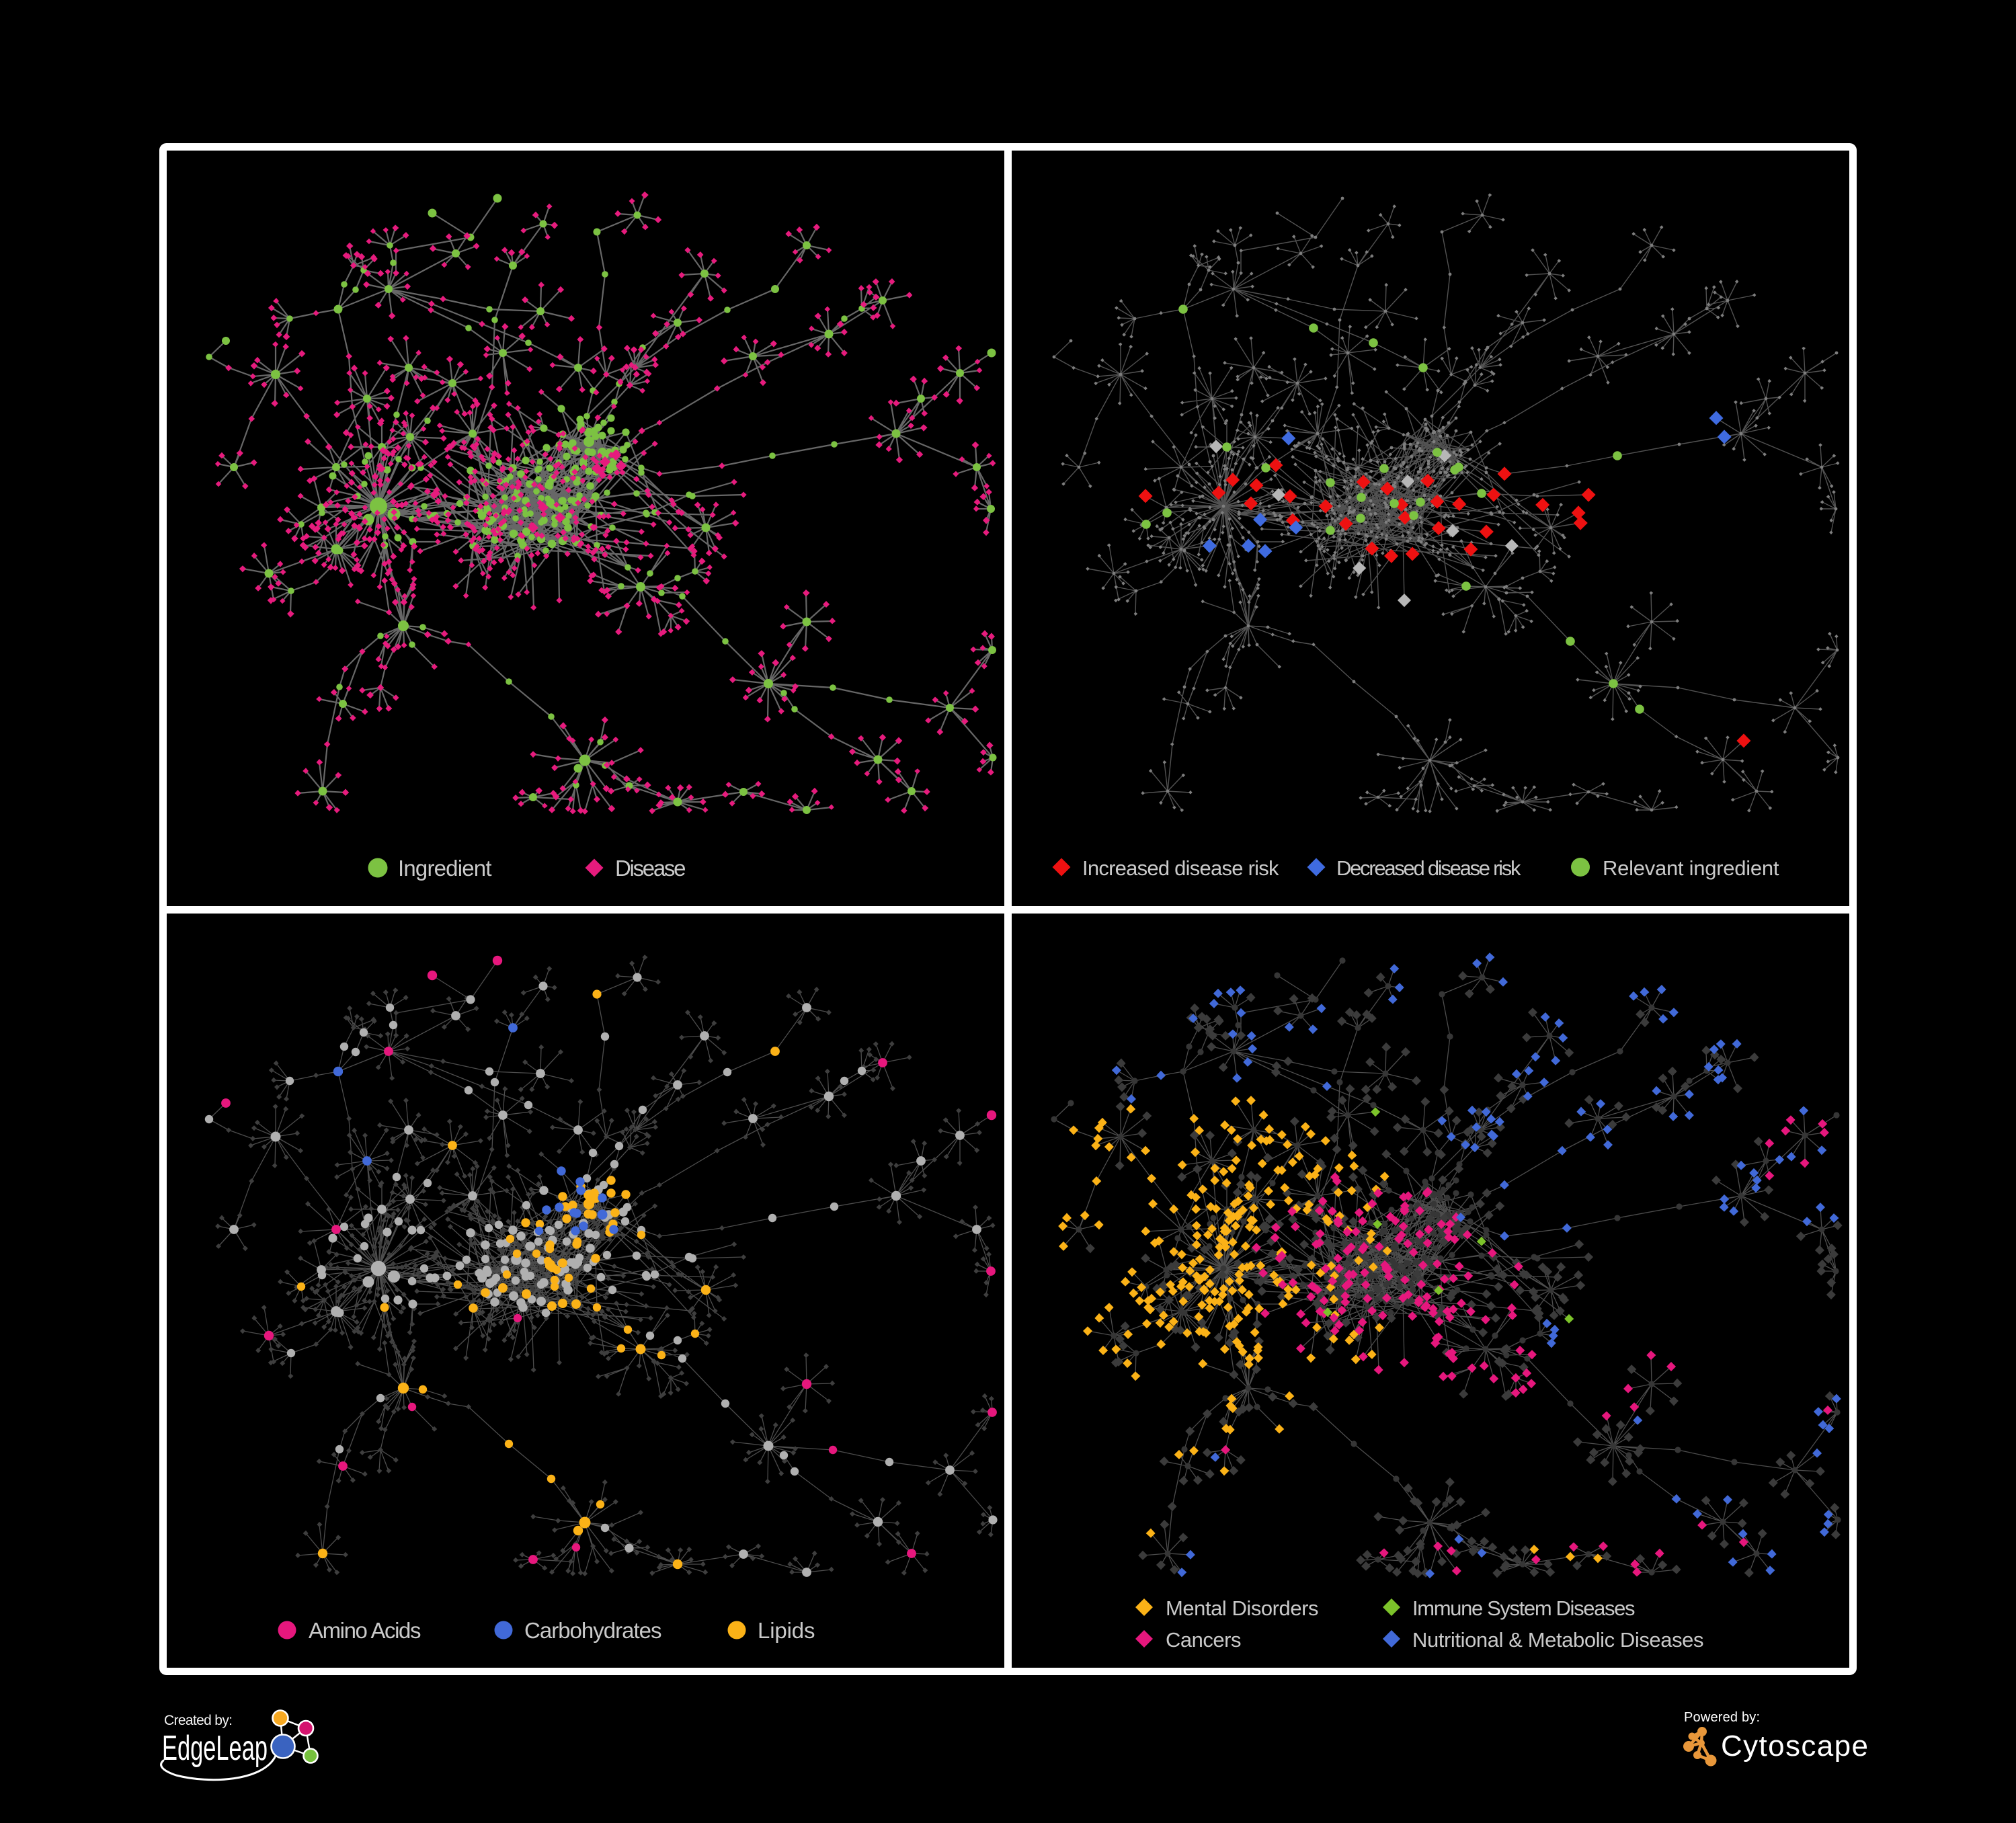 The width and height of the screenshot is (2016, 1823). What do you see at coordinates (365, 1630) in the screenshot?
I see `svg-text: Amino Acids` at bounding box center [365, 1630].